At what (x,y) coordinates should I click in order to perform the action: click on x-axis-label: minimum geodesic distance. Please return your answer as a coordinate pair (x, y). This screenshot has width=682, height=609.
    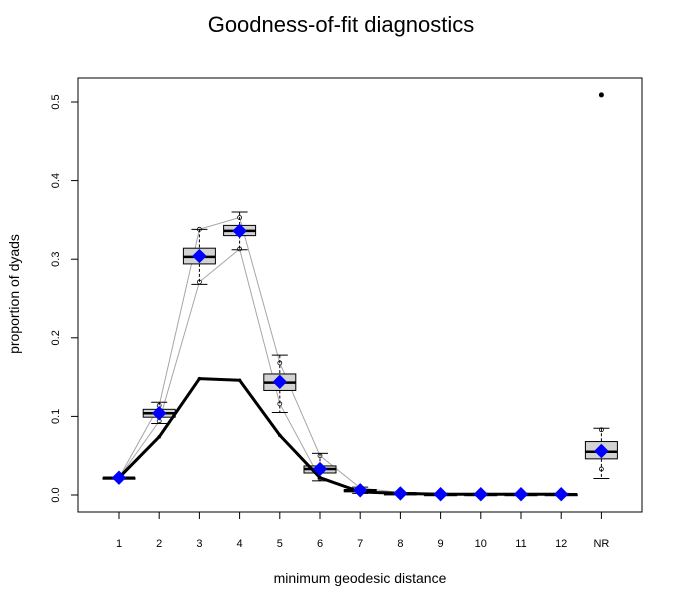
    Looking at the image, I should click on (360, 578).